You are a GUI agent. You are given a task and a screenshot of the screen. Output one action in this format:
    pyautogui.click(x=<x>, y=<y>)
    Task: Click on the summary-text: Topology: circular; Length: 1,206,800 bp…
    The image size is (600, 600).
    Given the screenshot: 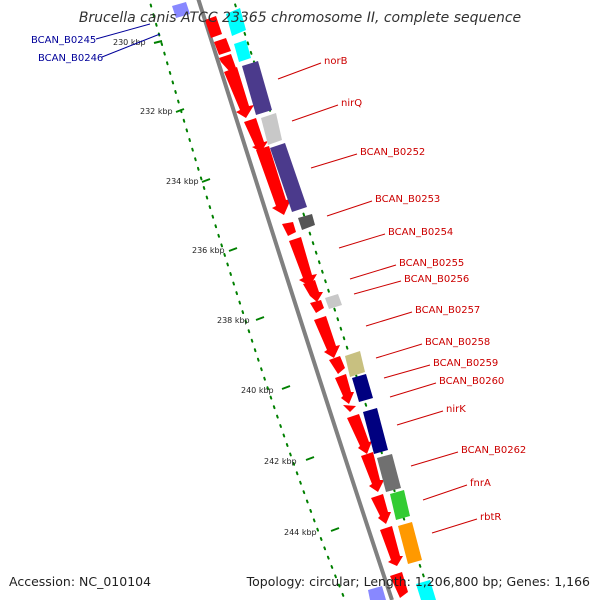 What is the action you would take?
    pyautogui.click(x=418, y=581)
    